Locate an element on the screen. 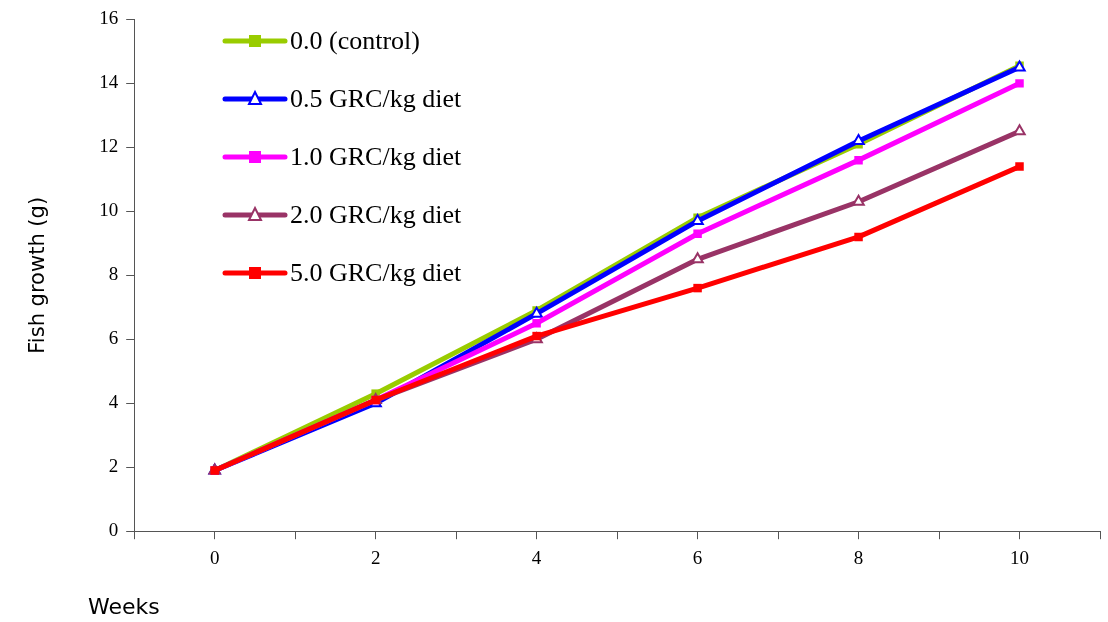 The width and height of the screenshot is (1108, 622). x-tick-label: 6 is located at coordinates (697, 557).